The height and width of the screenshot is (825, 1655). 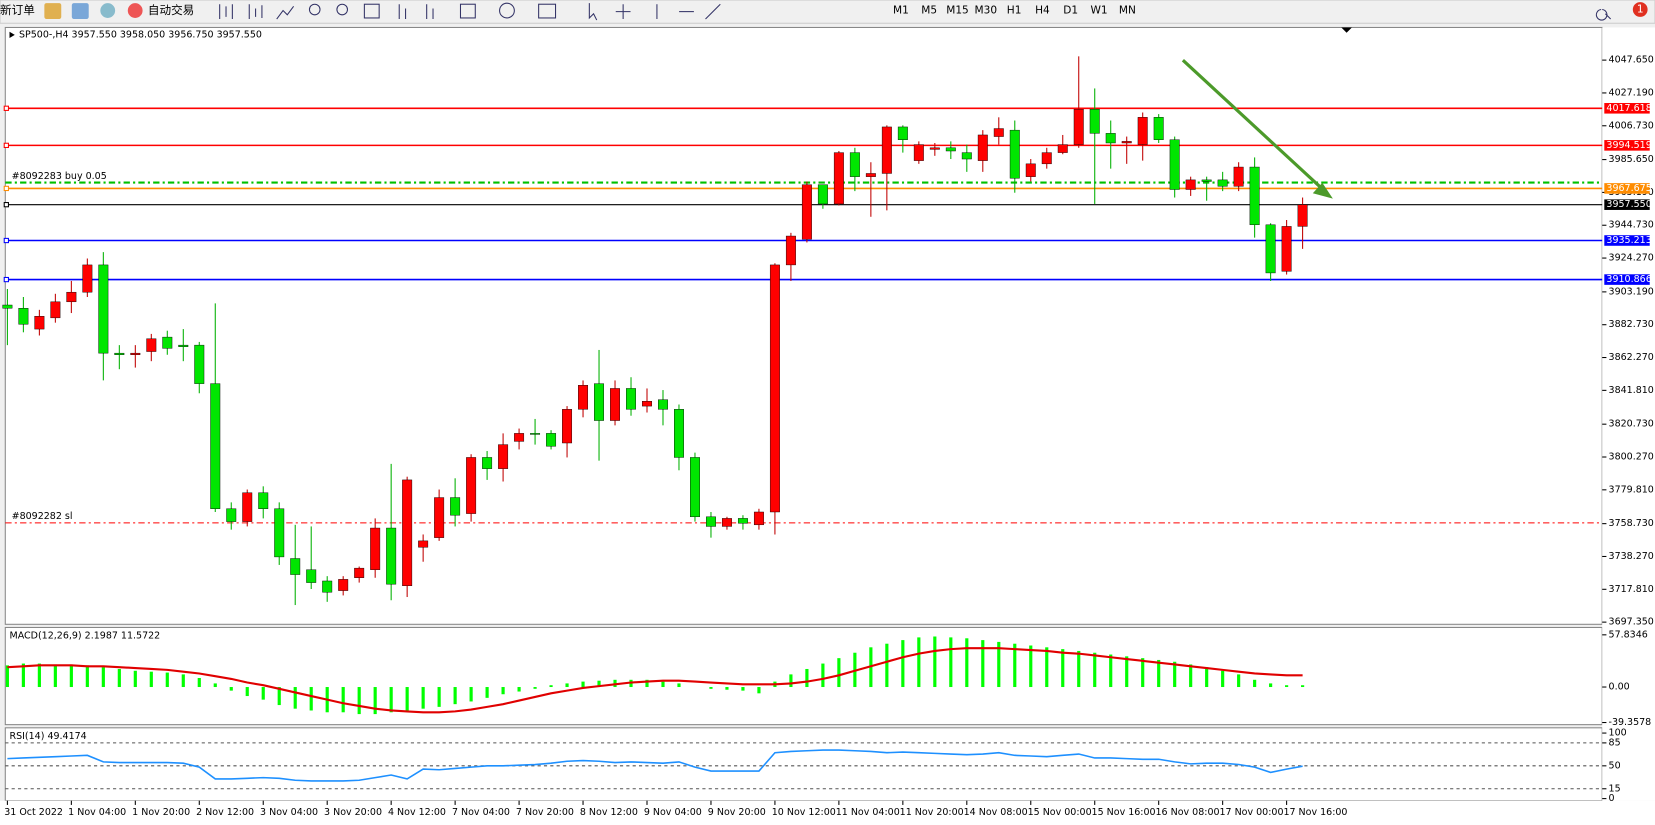 I want to click on y-tick-label: 3924.270, so click(x=1631, y=258).